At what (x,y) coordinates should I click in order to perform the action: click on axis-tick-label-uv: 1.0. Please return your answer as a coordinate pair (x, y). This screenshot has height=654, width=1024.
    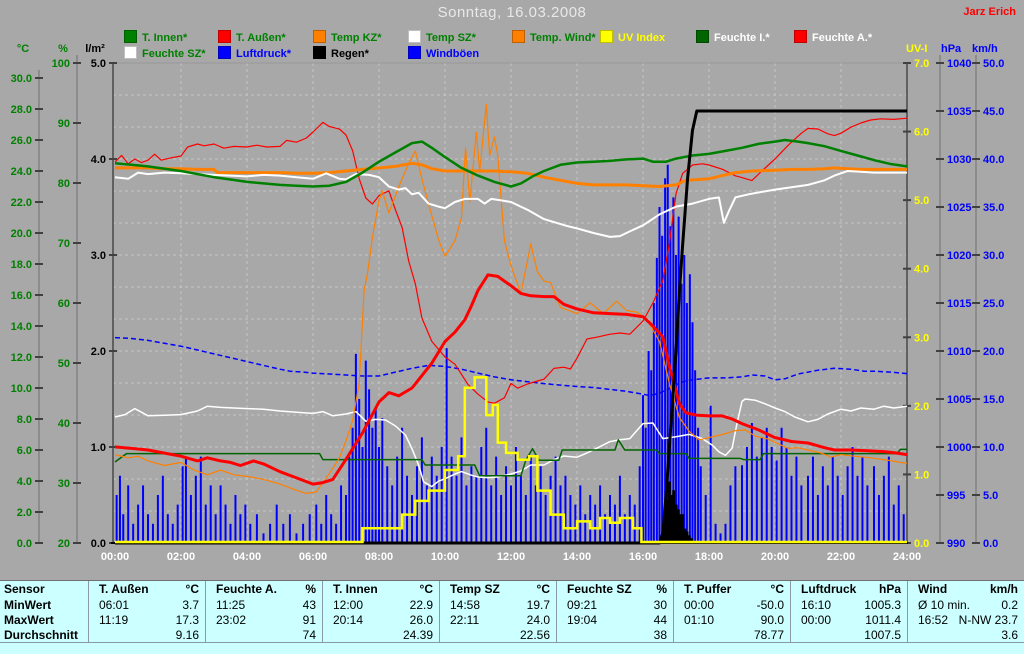
    Looking at the image, I should click on (921, 475).